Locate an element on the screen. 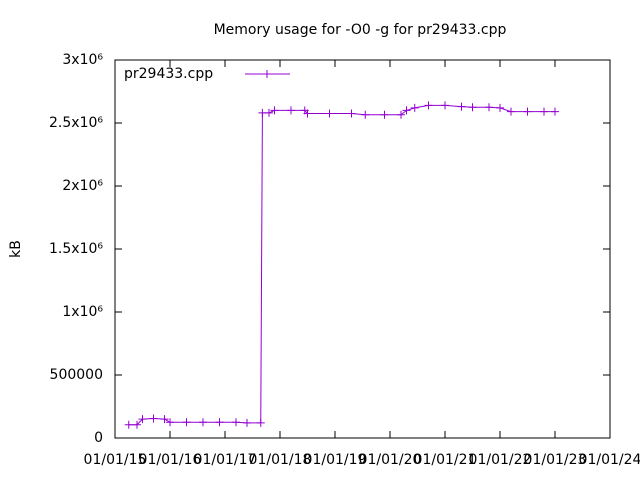 This screenshot has width=640, height=480. y-axis-label: kB is located at coordinates (16, 249).